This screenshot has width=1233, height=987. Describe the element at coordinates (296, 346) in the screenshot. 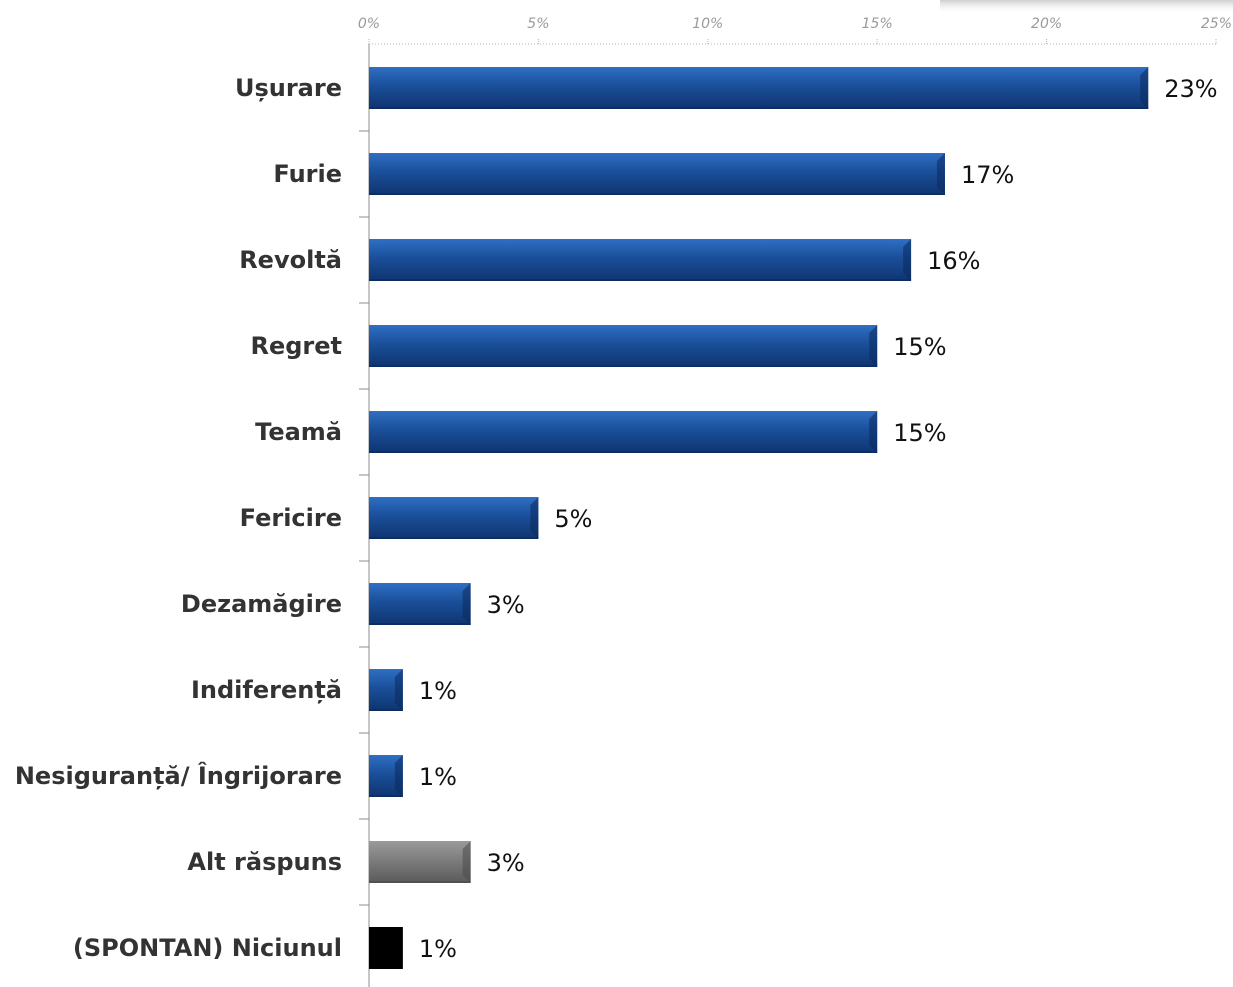

I see `category-label: Regret` at that location.